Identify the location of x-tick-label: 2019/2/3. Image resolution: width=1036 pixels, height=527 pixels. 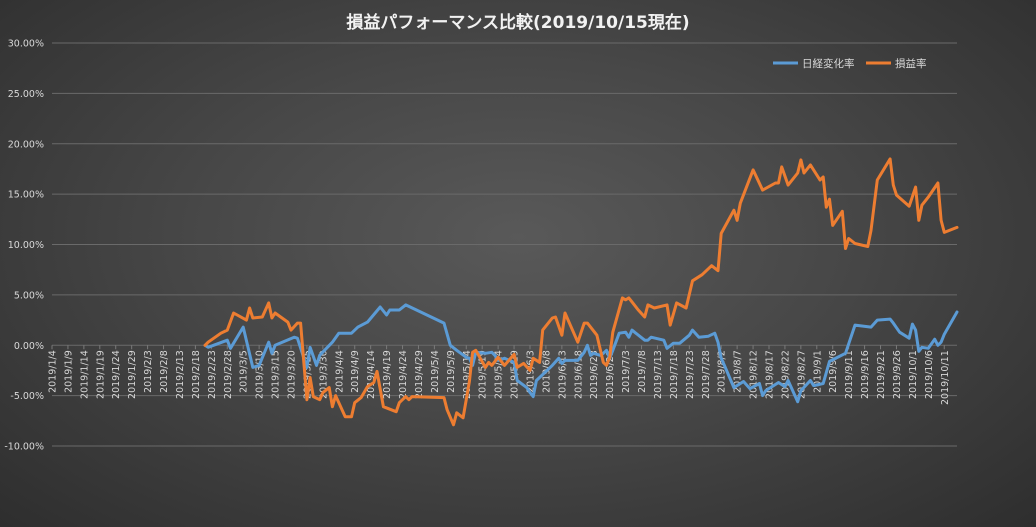
(148, 371).